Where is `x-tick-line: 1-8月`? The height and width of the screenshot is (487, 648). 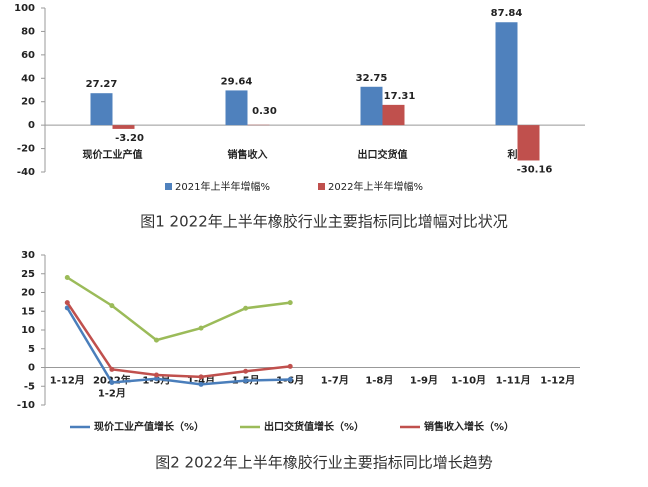 x-tick-line: 1-8月 is located at coordinates (379, 381).